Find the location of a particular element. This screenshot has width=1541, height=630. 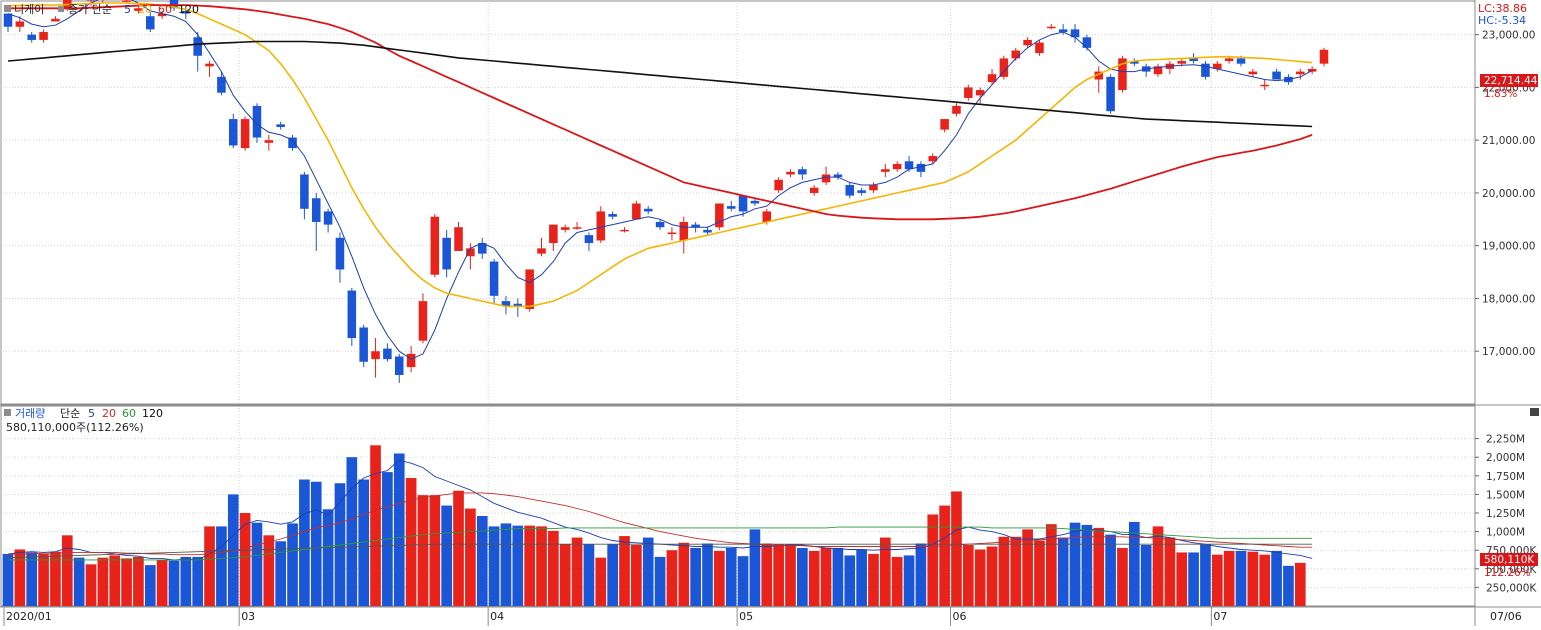

volume-title: 거래량 is located at coordinates (30, 413).